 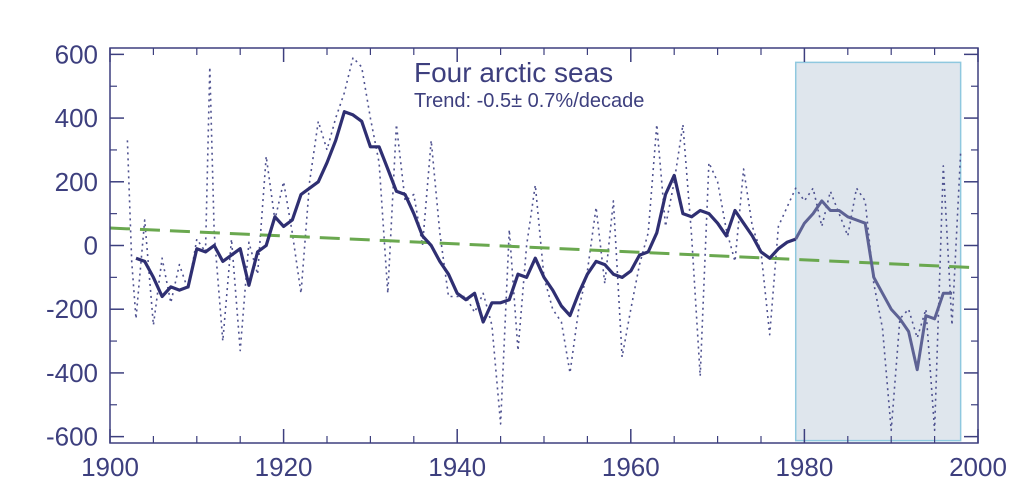 What do you see at coordinates (544, 248) in the screenshot?
I see `trend-dashed-line` at bounding box center [544, 248].